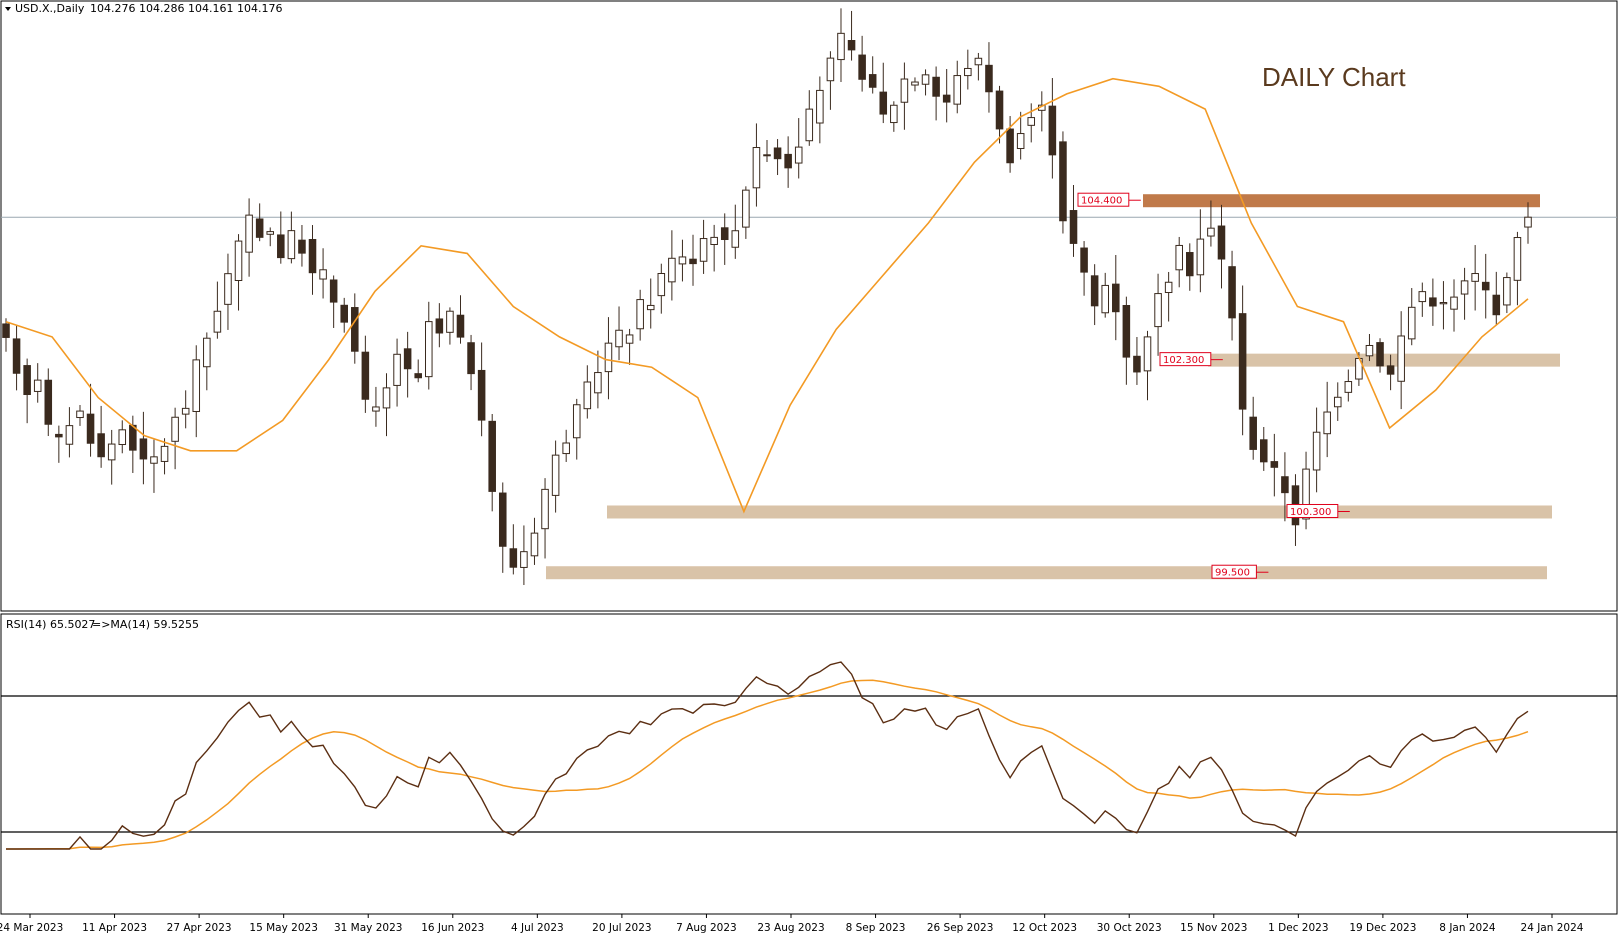  What do you see at coordinates (876, 928) in the screenshot?
I see `x-axis-label: 8 Sep 2023` at bounding box center [876, 928].